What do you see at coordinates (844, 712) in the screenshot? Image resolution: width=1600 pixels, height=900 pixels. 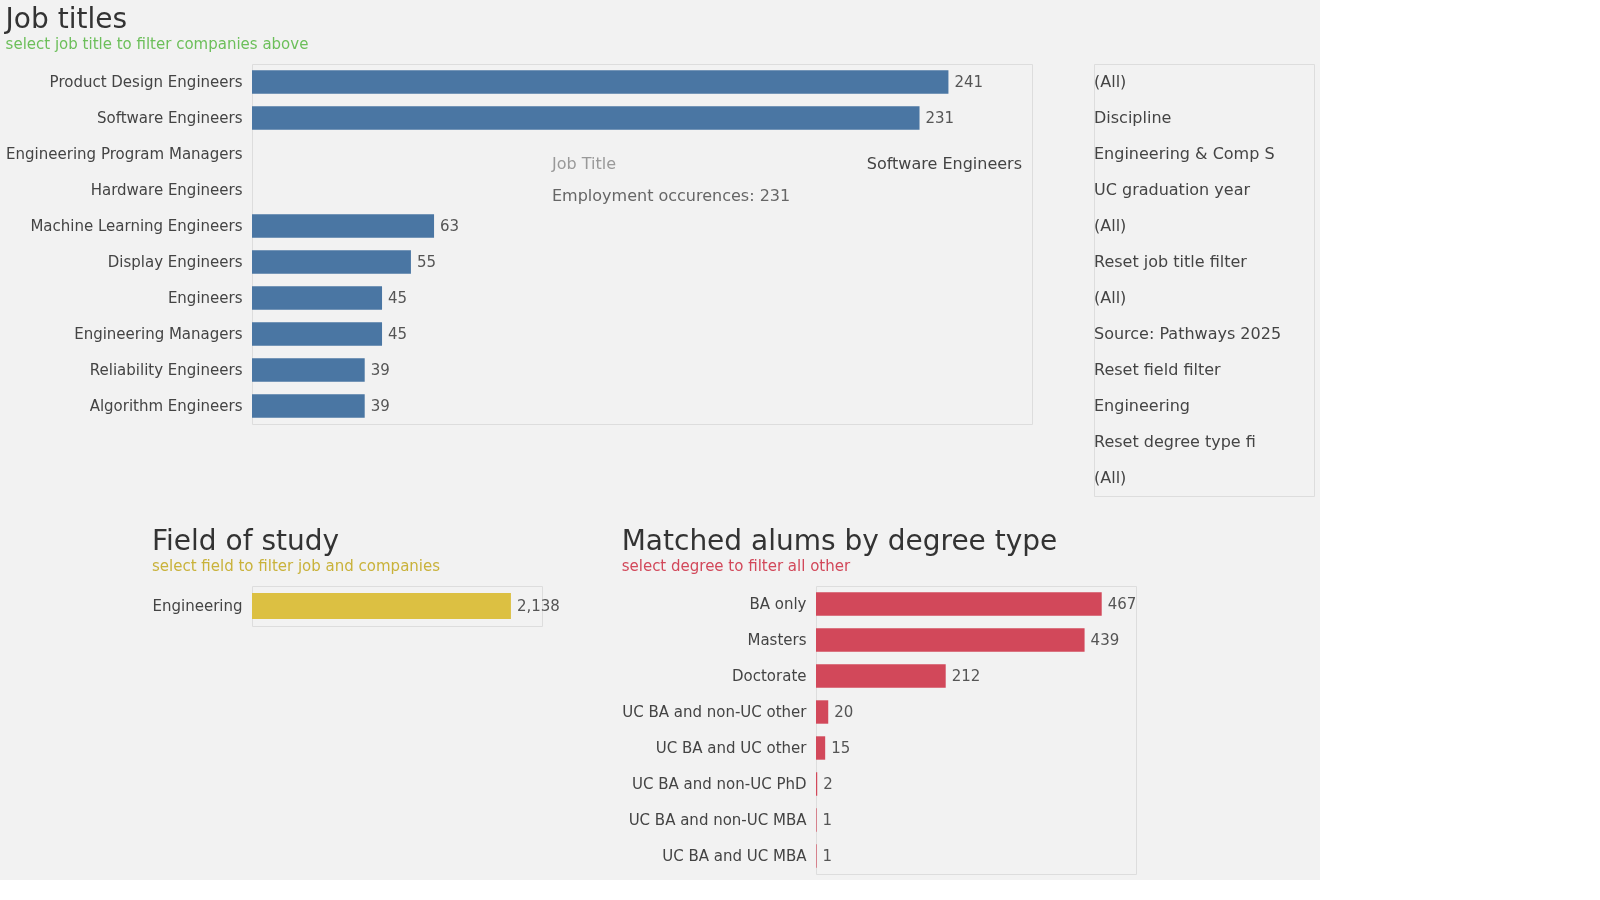 I see `data-label: 20` at bounding box center [844, 712].